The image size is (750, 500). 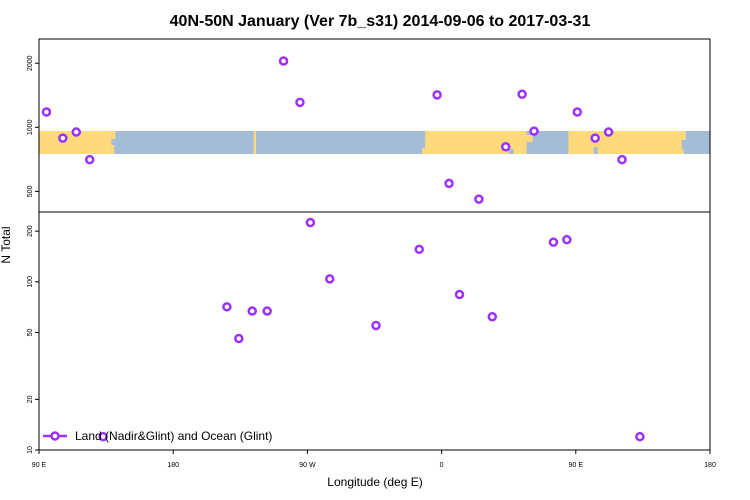 I want to click on bottom-y-axis: 10 20 50 100 200, so click(x=33, y=339).